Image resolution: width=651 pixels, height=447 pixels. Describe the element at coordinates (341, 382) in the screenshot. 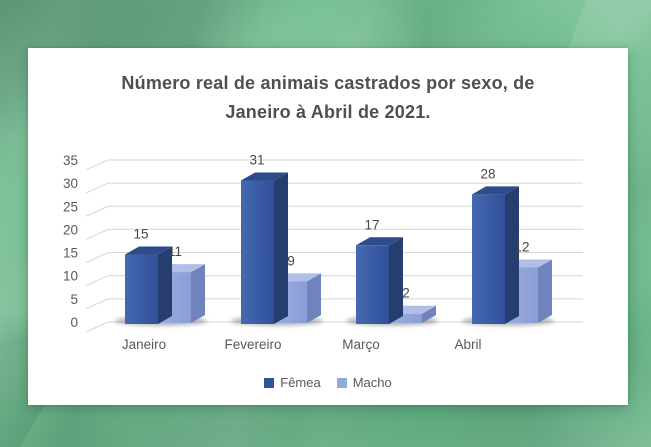

I see `legend-swatch-macho` at that location.